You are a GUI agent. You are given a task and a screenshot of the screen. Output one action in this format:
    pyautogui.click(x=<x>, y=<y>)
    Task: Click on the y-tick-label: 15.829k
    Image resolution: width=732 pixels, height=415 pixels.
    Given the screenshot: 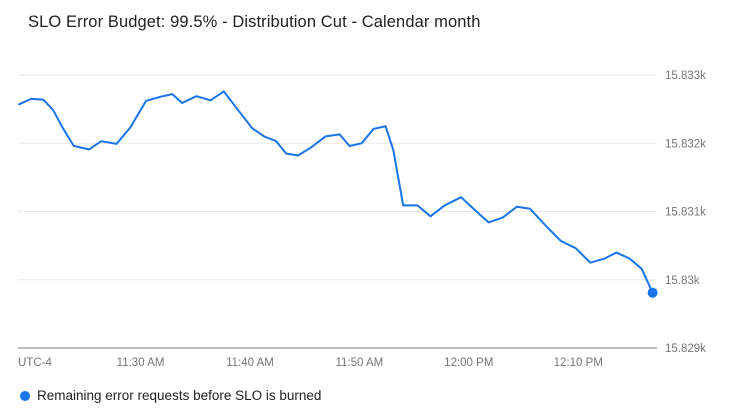 What is the action you would take?
    pyautogui.click(x=685, y=349)
    